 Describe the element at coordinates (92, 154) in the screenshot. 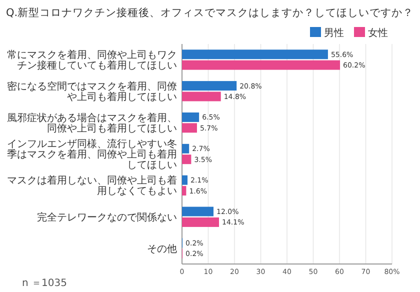

I see `y-tick-label: インフルエンザ同様、流行しやすい冬季はマスクを着用、同僚や上司も着用してほしい` at that location.